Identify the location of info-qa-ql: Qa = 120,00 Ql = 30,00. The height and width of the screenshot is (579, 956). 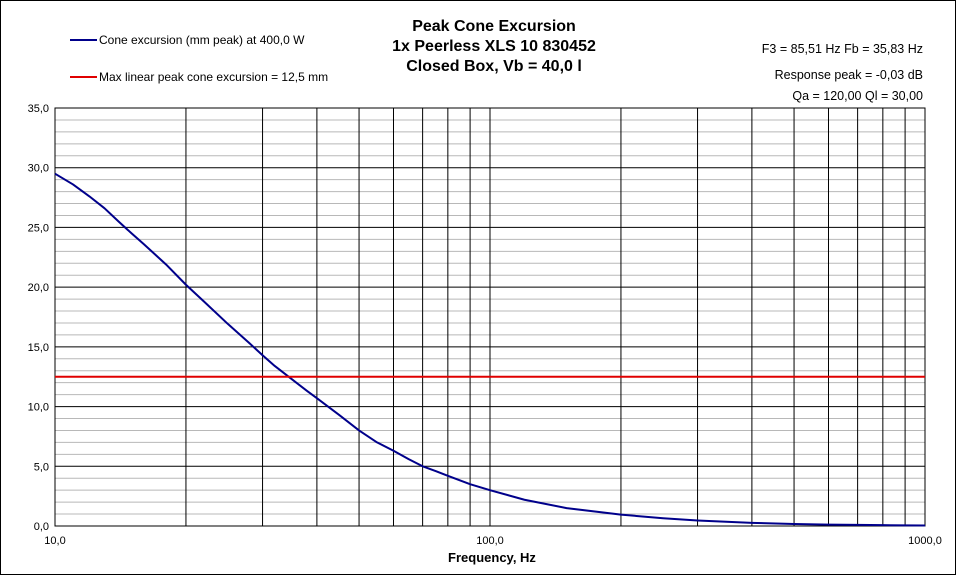
(857, 96).